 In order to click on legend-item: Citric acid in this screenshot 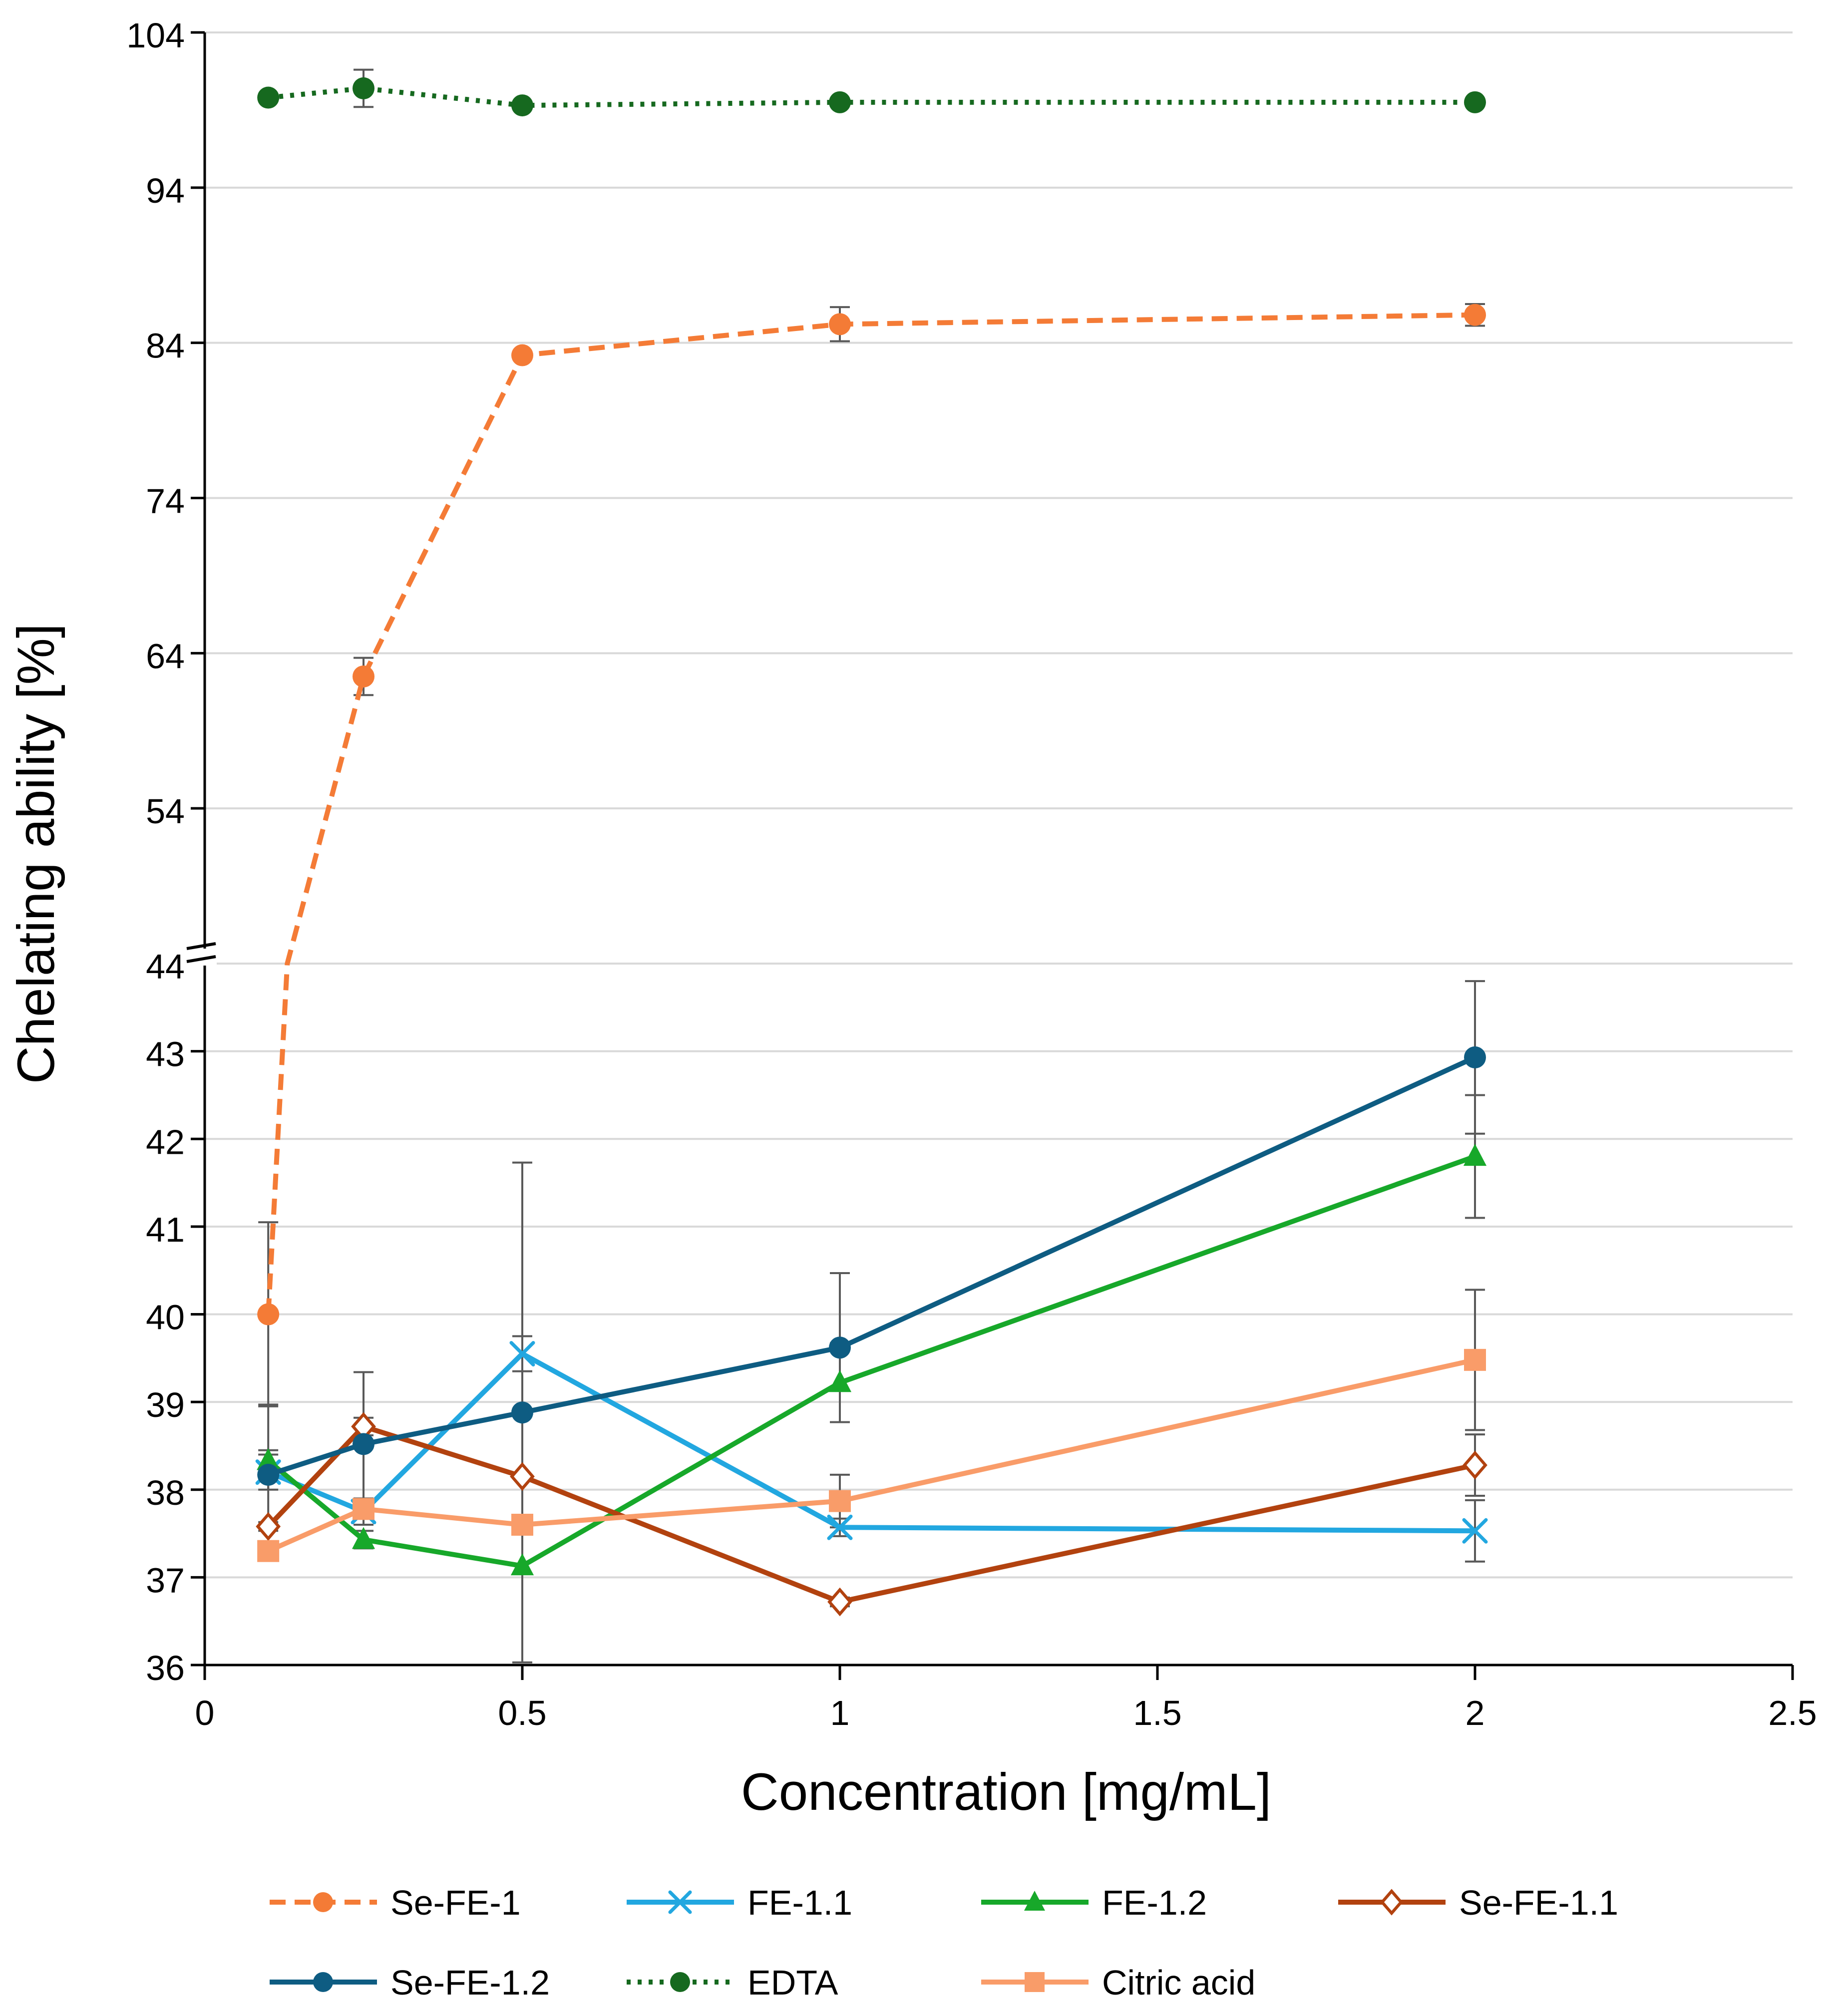, I will do `click(1118, 1983)`.